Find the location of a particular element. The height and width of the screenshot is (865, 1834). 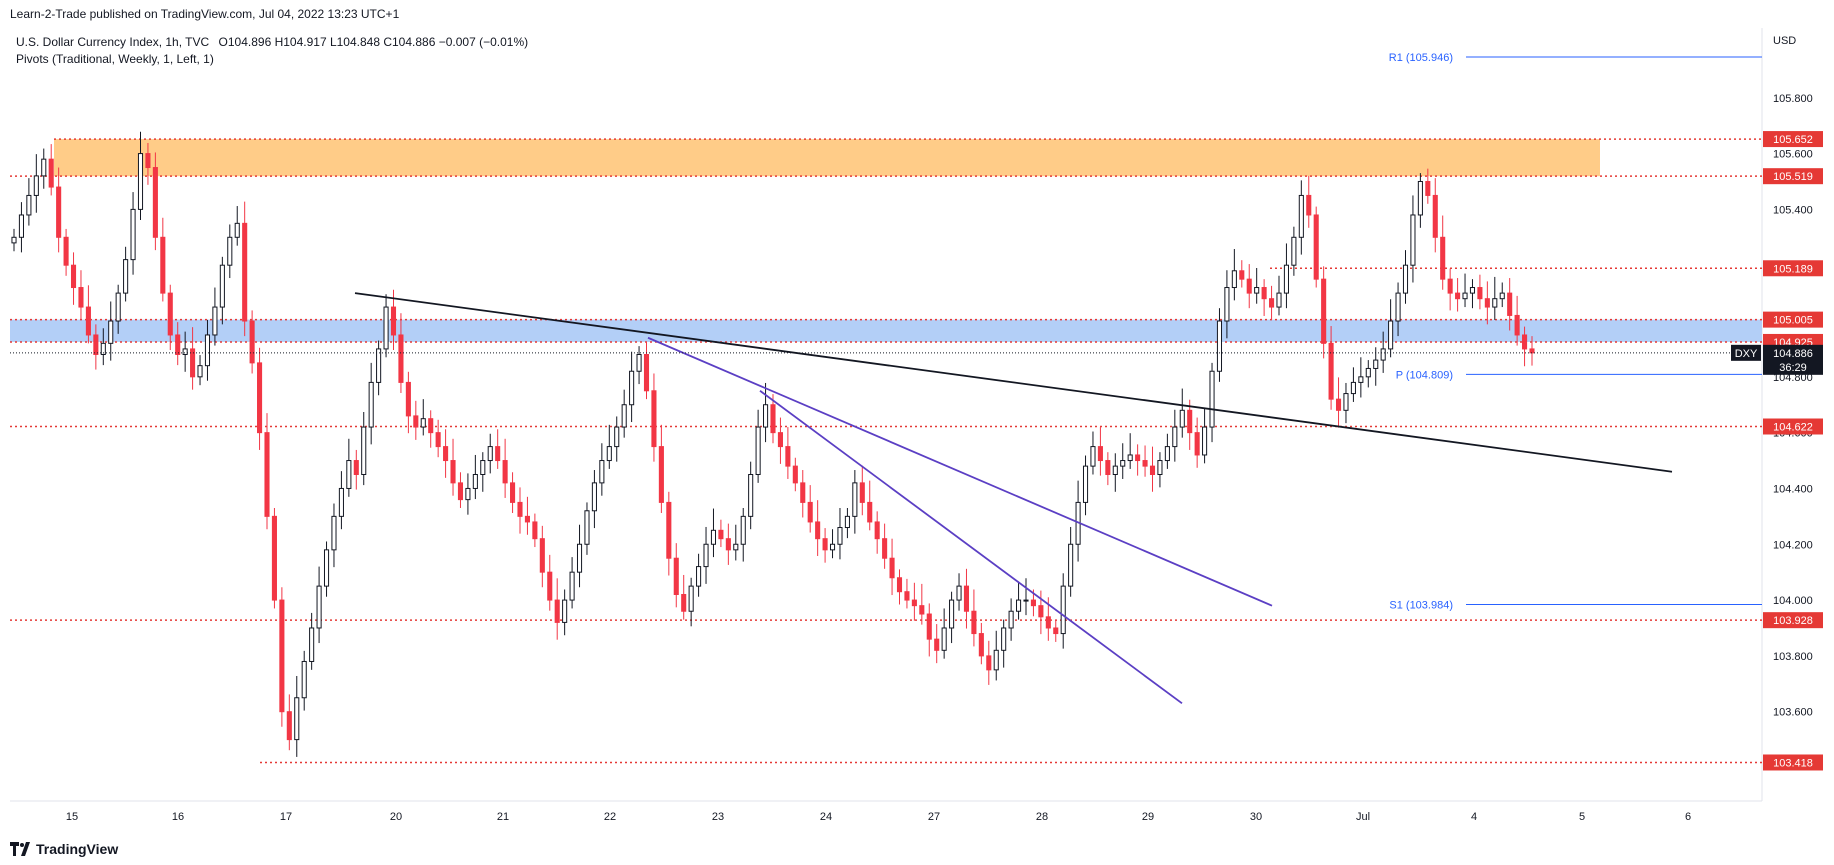

indicator-row: Pivots (Traditional, Weekly, 1, Left, 1) is located at coordinates (115, 59).